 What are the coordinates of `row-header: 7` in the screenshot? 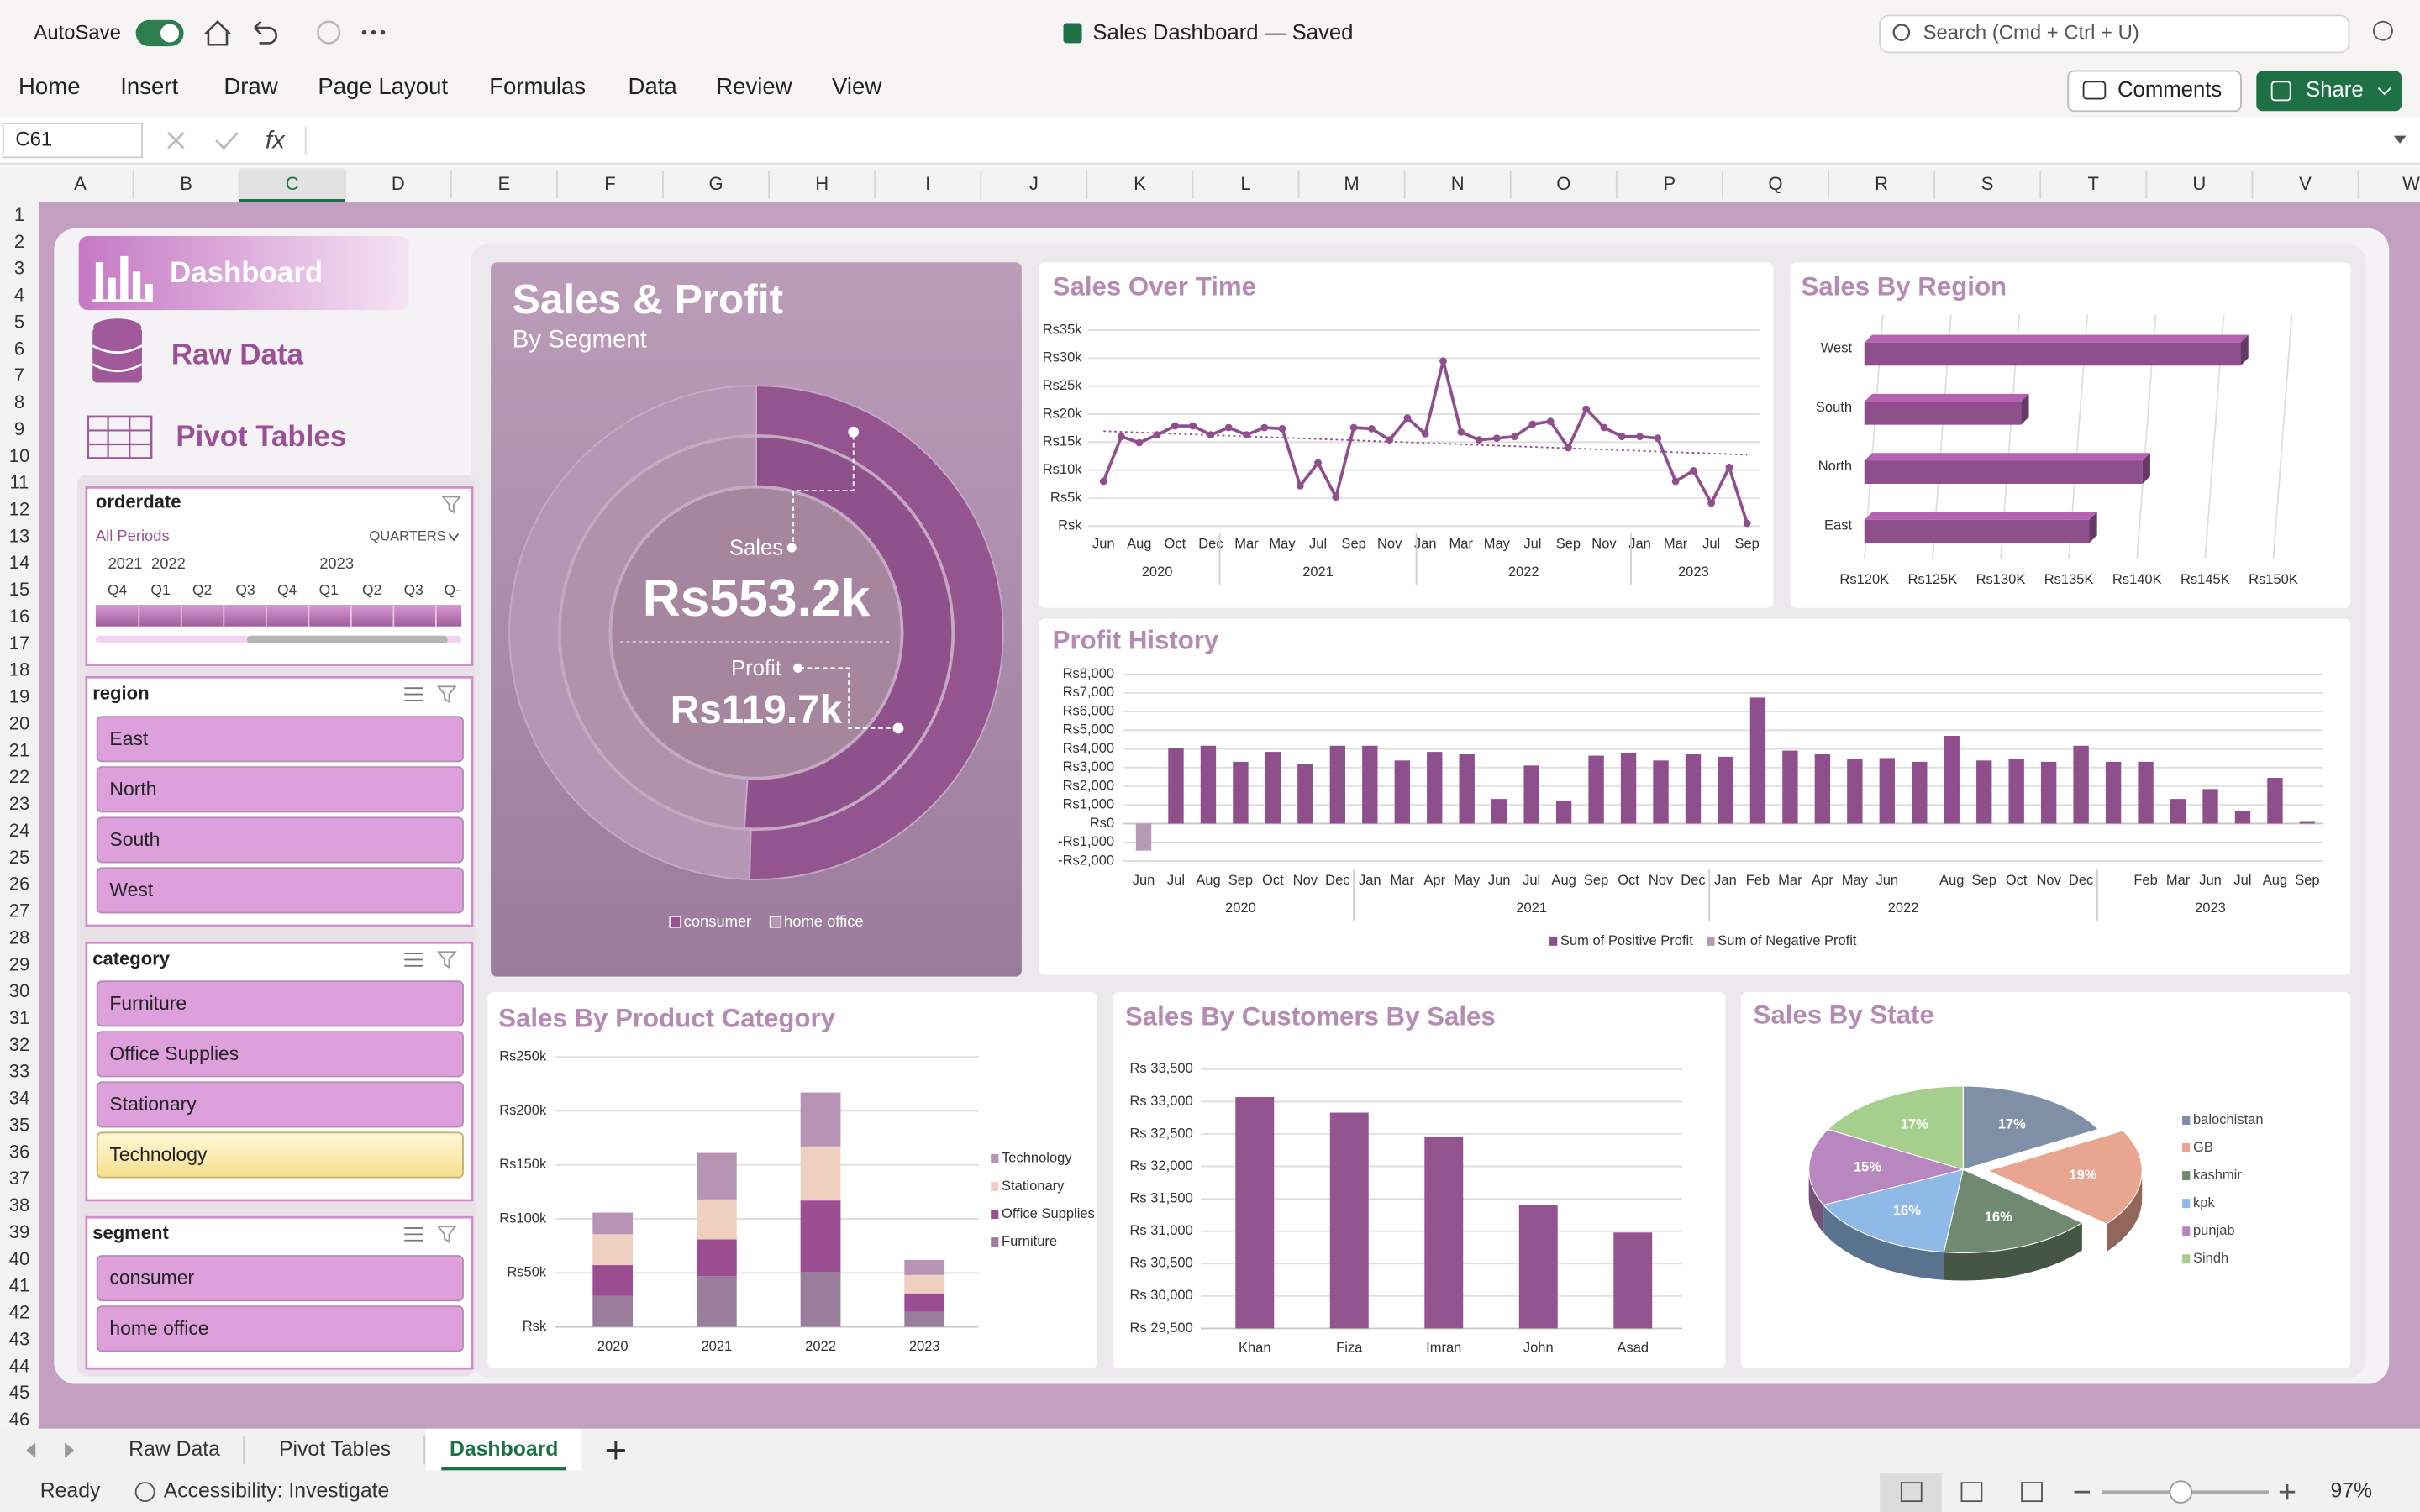 It's located at (19, 375).